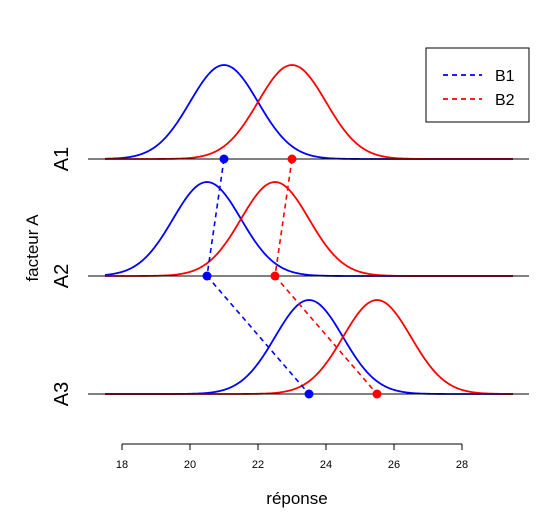 This screenshot has width=560, height=523. Describe the element at coordinates (122, 465) in the screenshot. I see `x-tick-label-18: 18` at that location.